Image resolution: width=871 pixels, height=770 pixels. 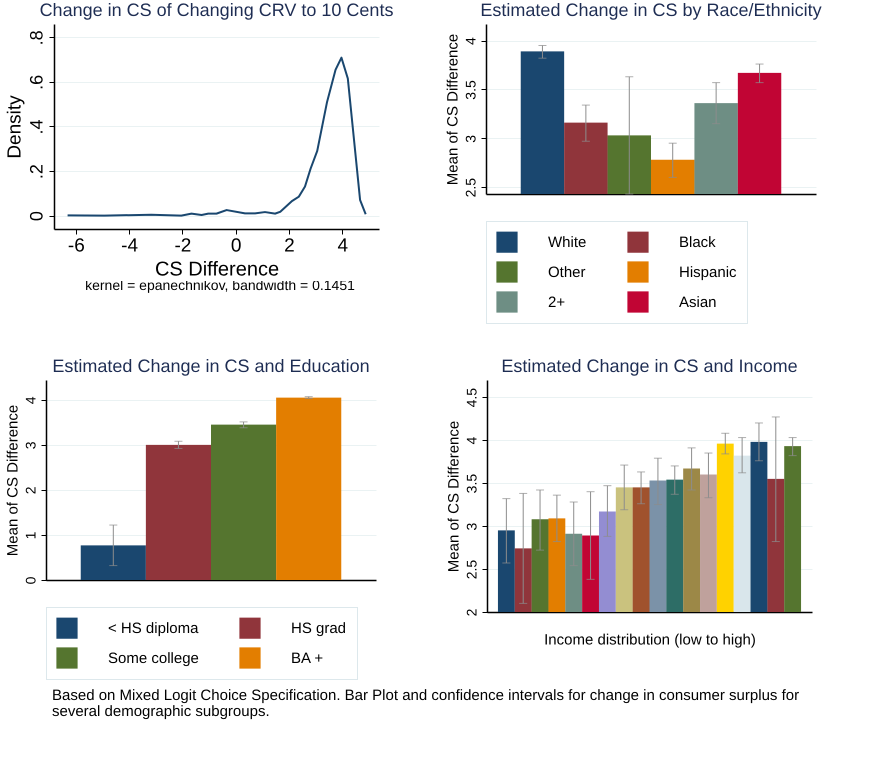 I want to click on legend-label: < HS diploma, so click(x=154, y=629).